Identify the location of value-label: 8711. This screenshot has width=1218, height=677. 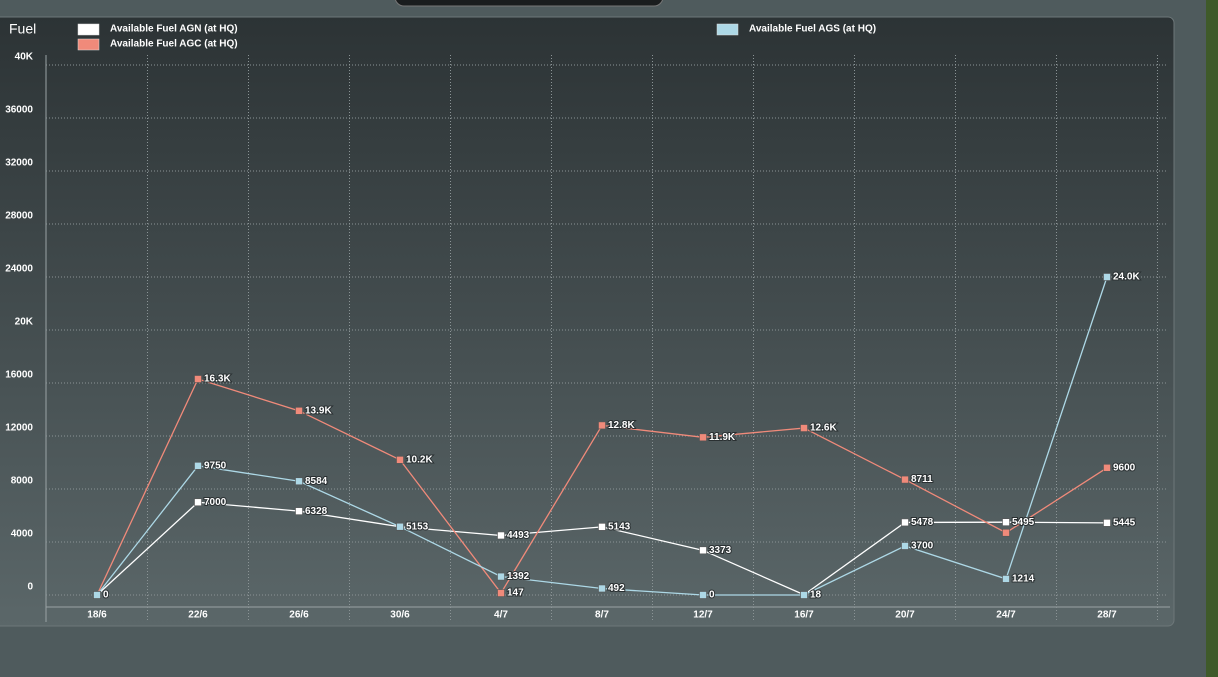
(922, 479).